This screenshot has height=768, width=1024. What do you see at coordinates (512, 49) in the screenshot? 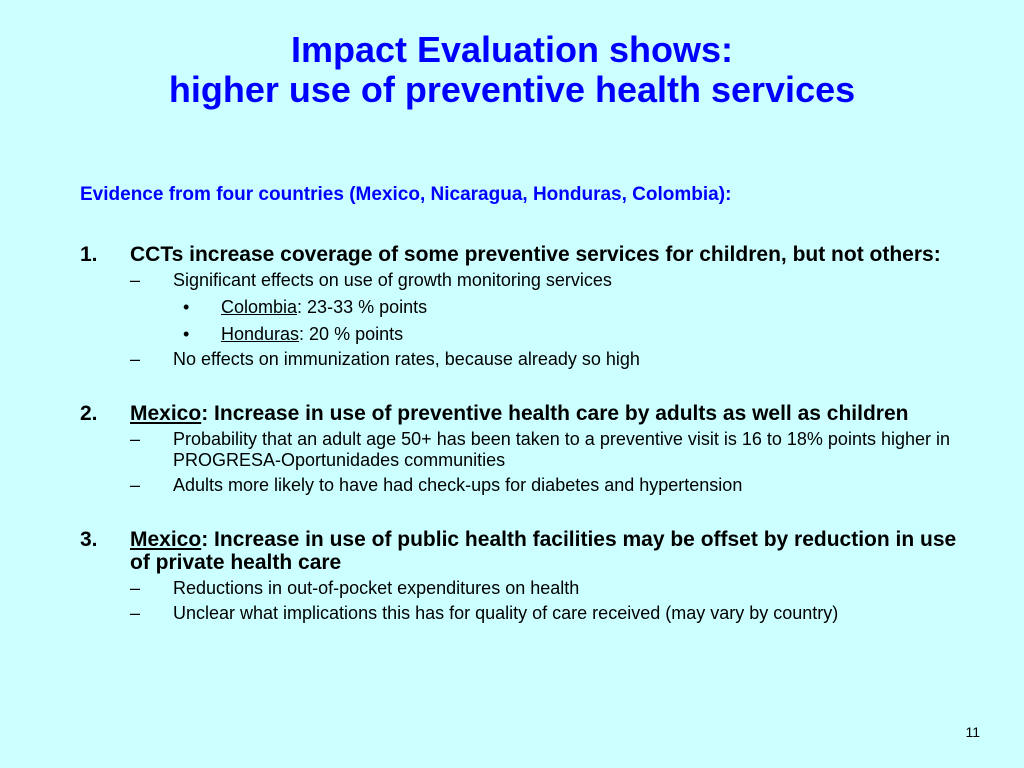
I see `slide-title-line-1: Impact Evaluation shows:` at bounding box center [512, 49].